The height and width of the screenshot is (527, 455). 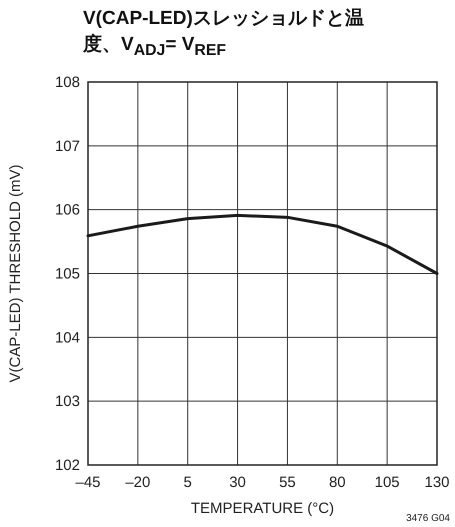 I want to click on y-tick-label: 108, so click(x=67, y=82).